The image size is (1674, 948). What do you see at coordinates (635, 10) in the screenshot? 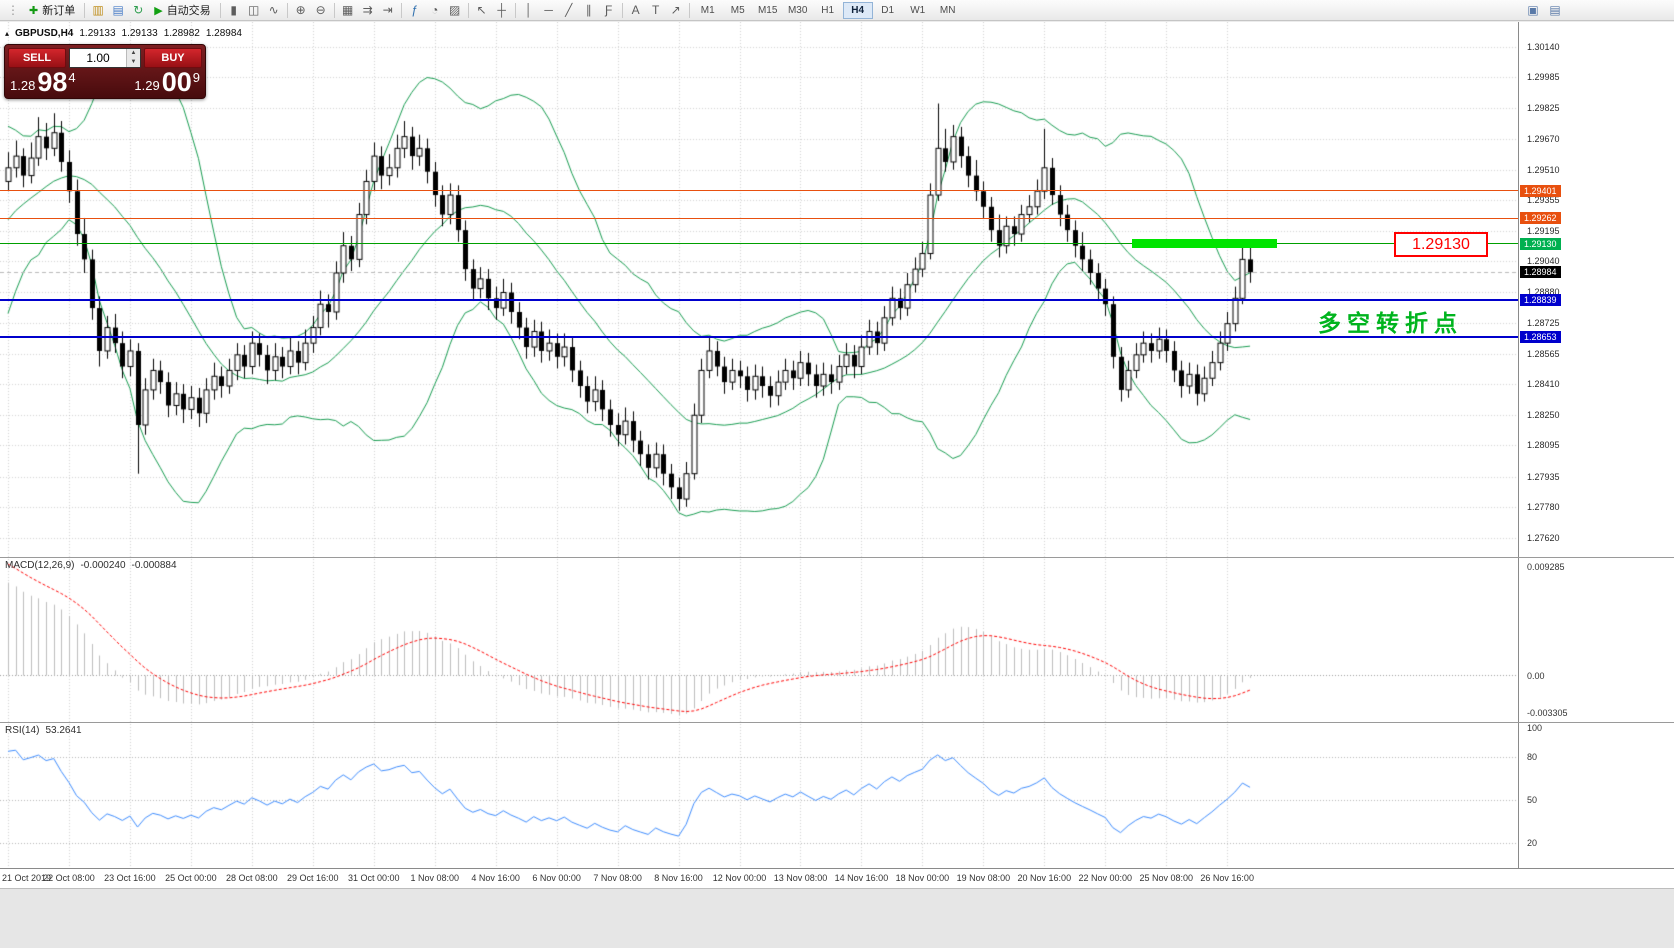
I see `text-icon: A` at bounding box center [635, 10].